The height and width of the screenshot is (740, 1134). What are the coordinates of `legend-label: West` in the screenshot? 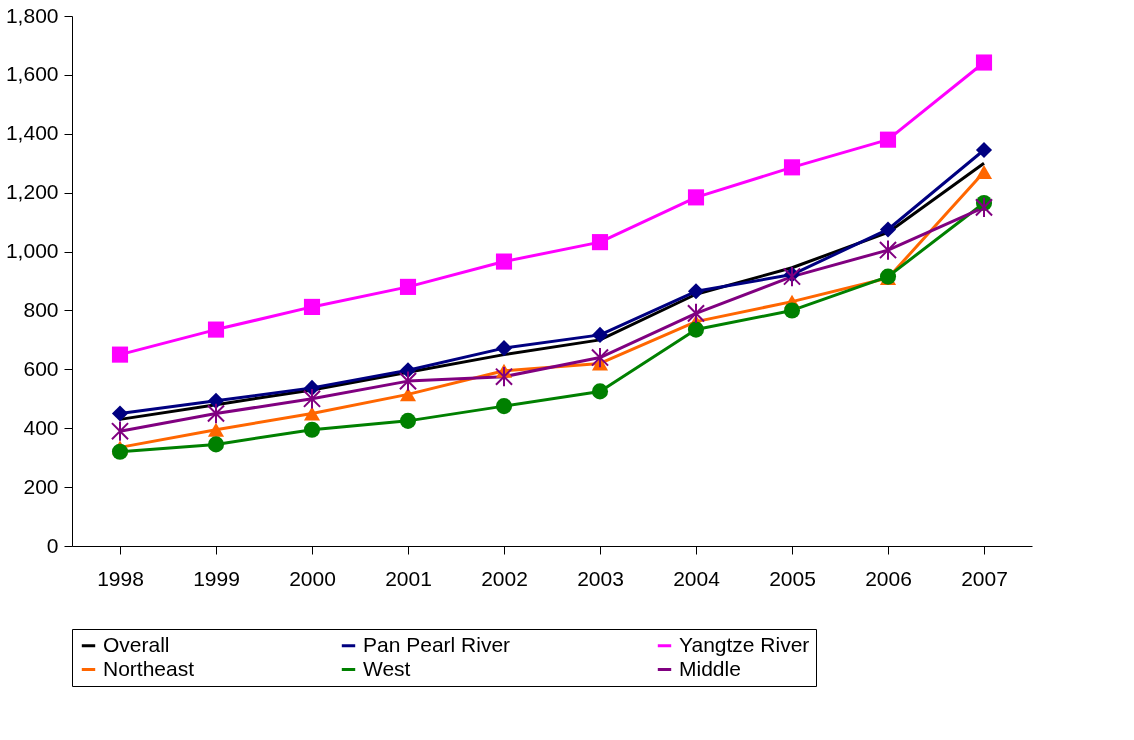 It's located at (387, 668).